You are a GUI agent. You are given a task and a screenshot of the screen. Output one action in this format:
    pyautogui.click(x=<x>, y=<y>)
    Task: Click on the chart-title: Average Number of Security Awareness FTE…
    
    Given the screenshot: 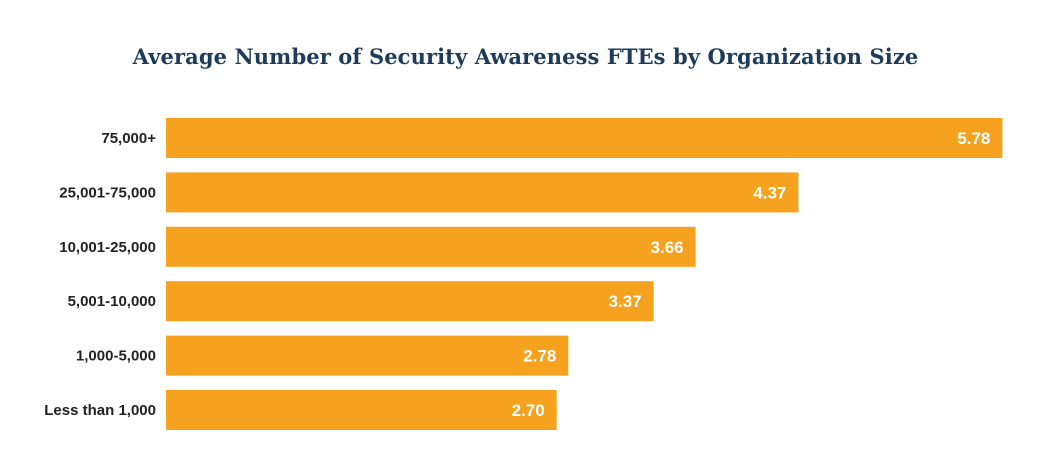 What is the action you would take?
    pyautogui.click(x=525, y=56)
    